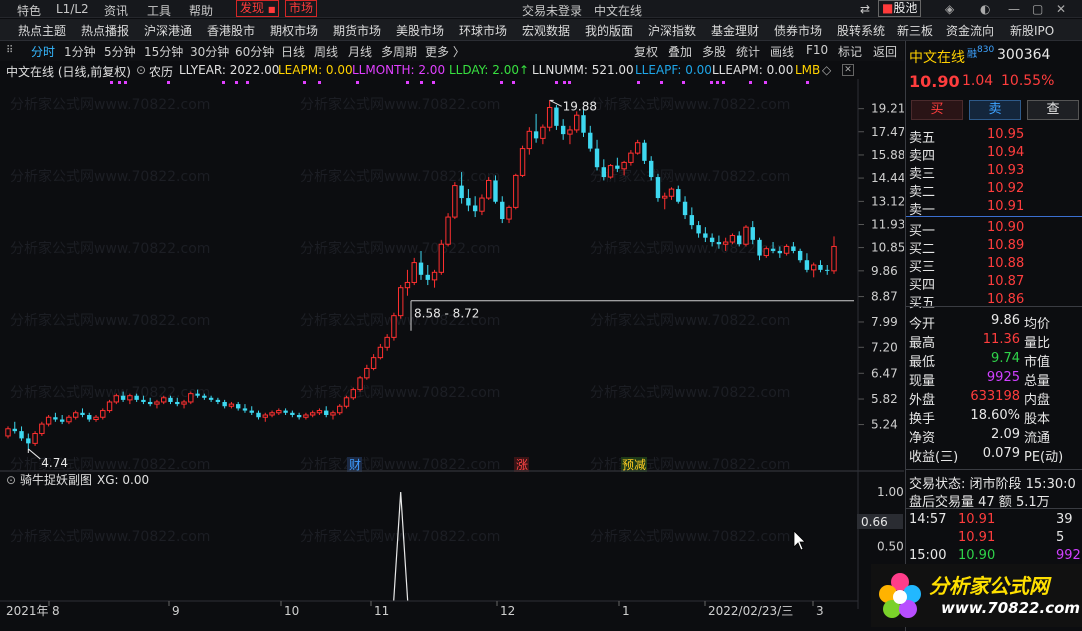  I want to click on stock-pool-button: ■股池, so click(900, 8).